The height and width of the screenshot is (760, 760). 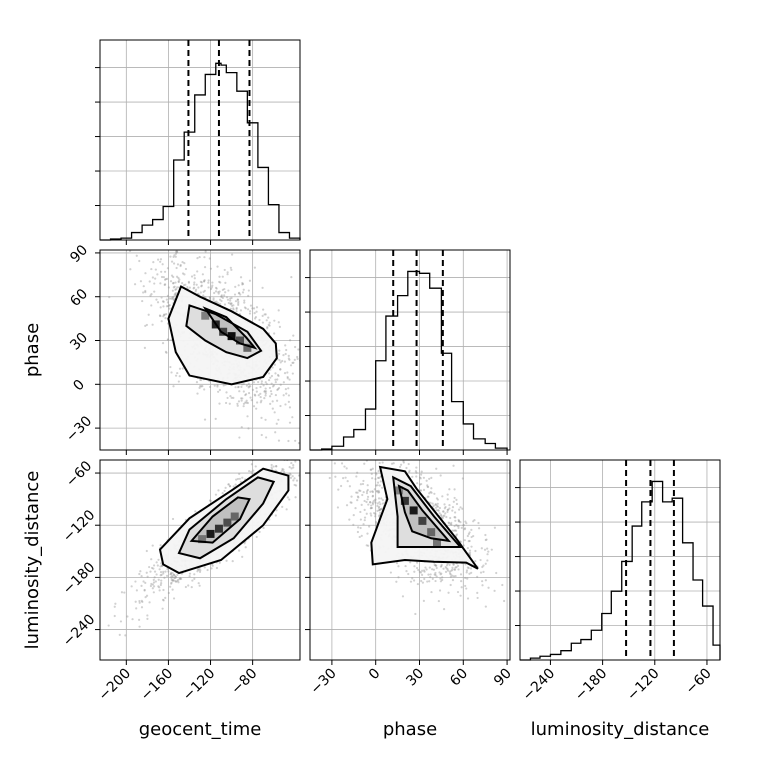 I want to click on density-phase-x-tick-label: 60, so click(x=459, y=678).